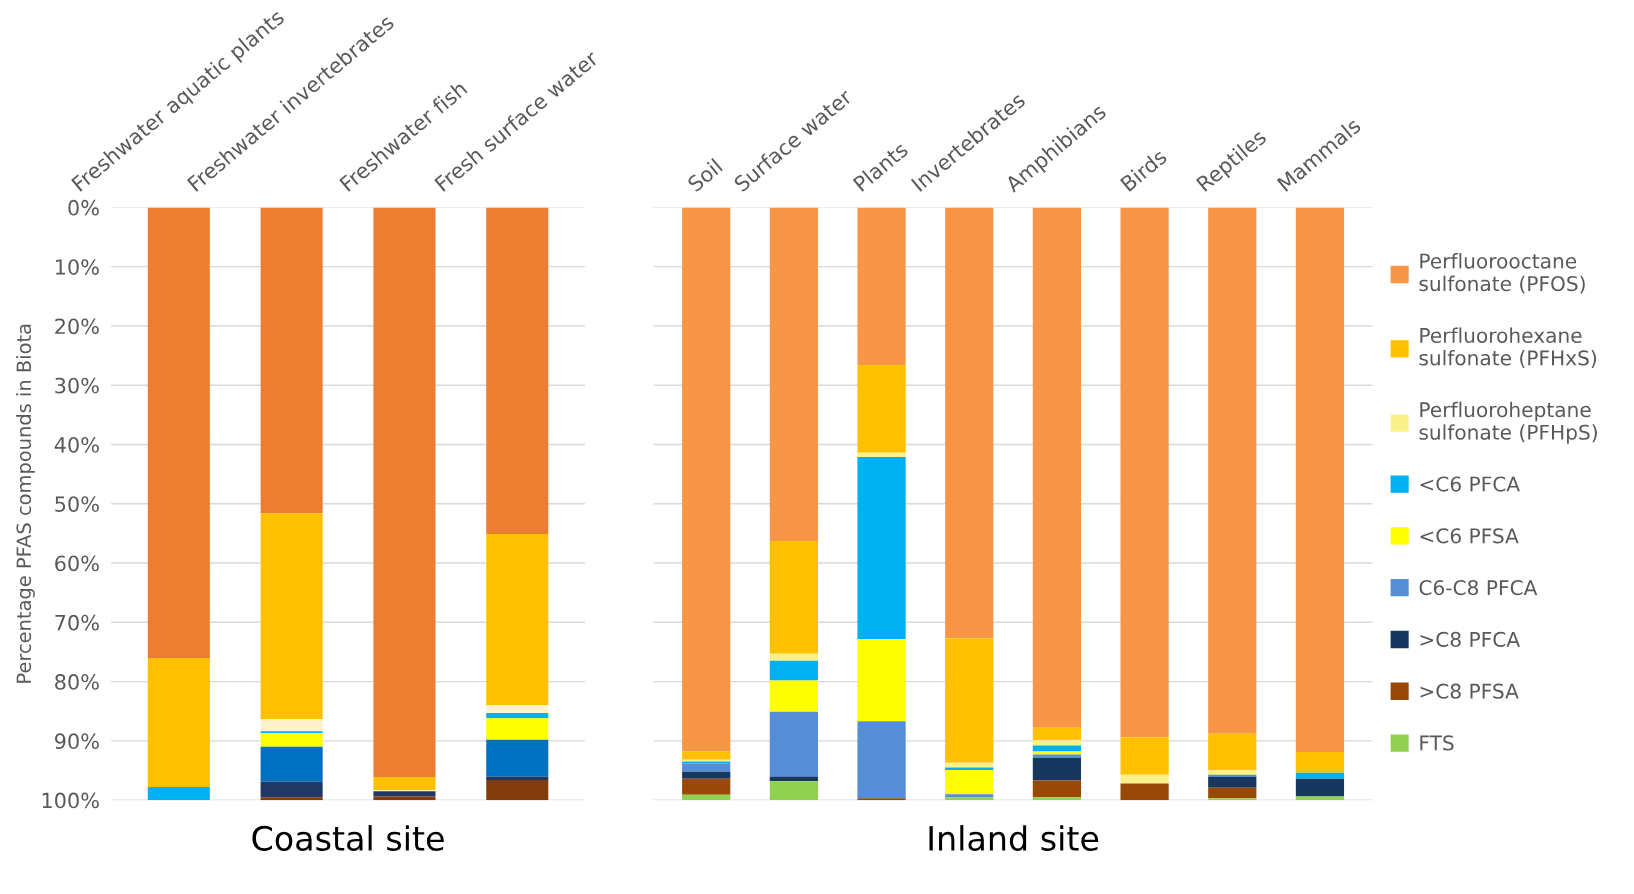 This screenshot has width=1634, height=894. What do you see at coordinates (77, 563) in the screenshot?
I see `y-tick-label: 60%` at bounding box center [77, 563].